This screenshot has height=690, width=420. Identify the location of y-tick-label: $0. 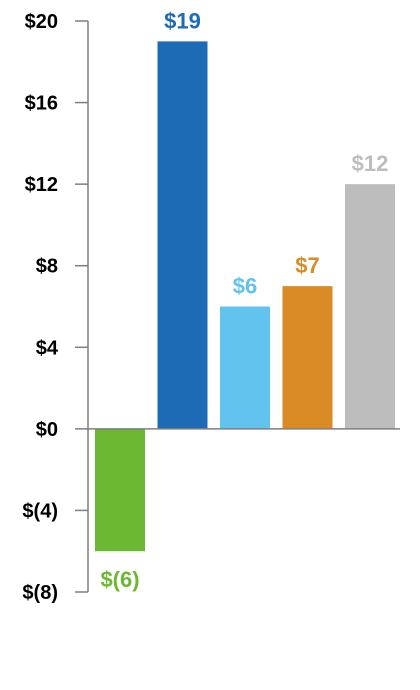
(47, 430).